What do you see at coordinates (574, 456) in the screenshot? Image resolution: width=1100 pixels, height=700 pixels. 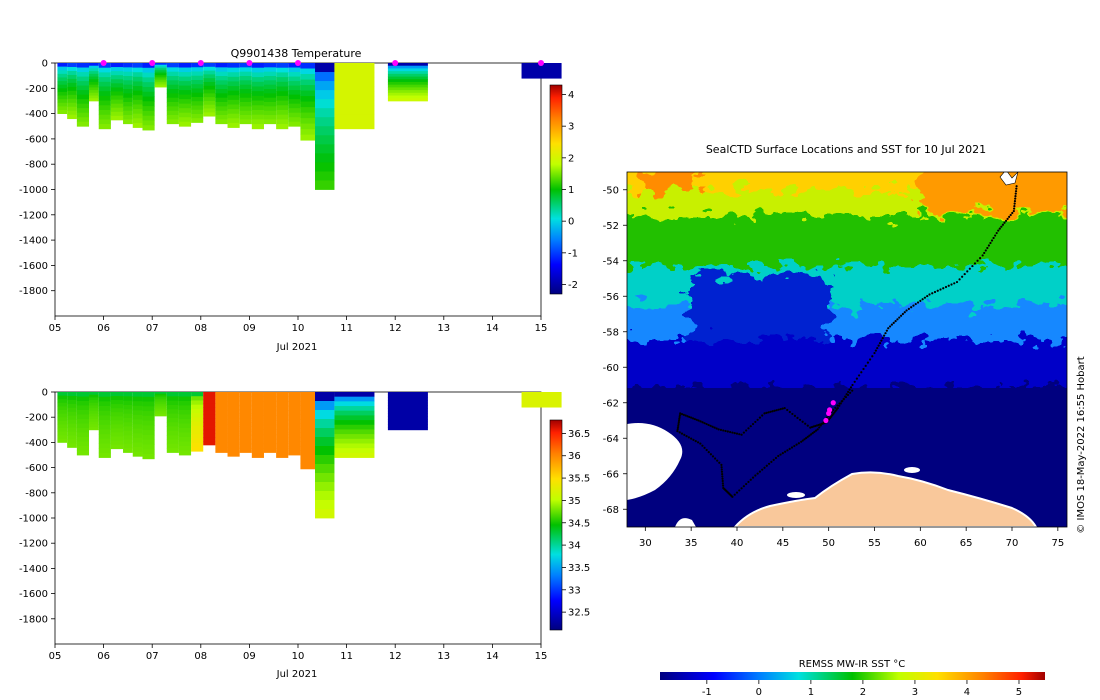 I see `colorbar-tick-label: 36` at bounding box center [574, 456].